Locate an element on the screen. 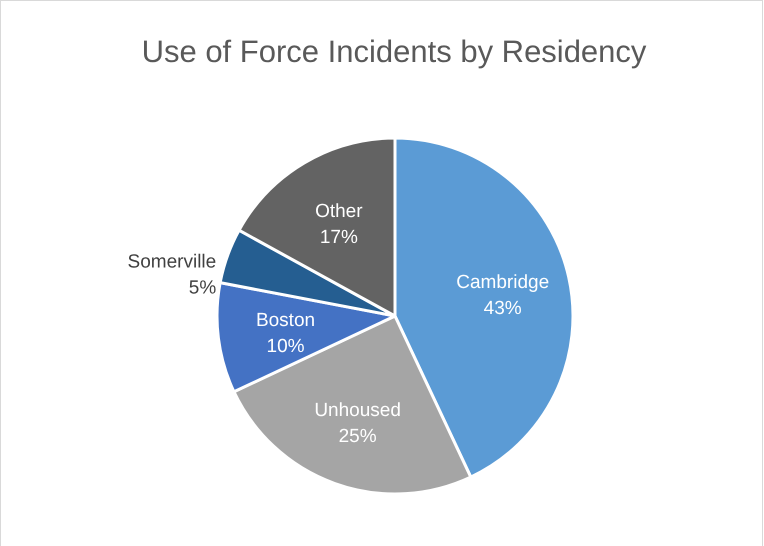  slice-label: Unhoused is located at coordinates (357, 410).